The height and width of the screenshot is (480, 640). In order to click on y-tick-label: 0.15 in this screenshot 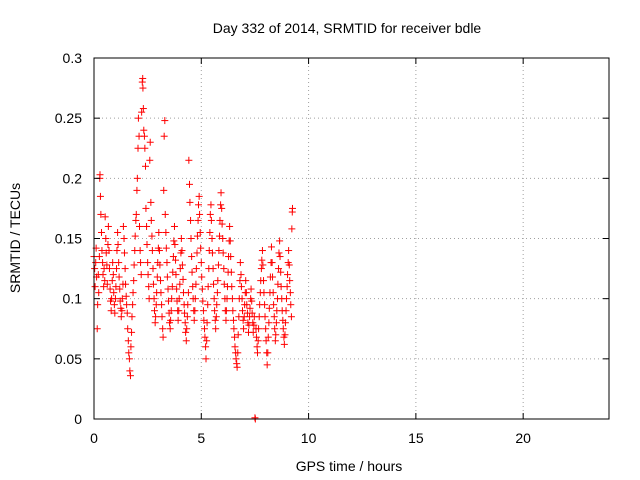, I will do `click(68, 239)`.